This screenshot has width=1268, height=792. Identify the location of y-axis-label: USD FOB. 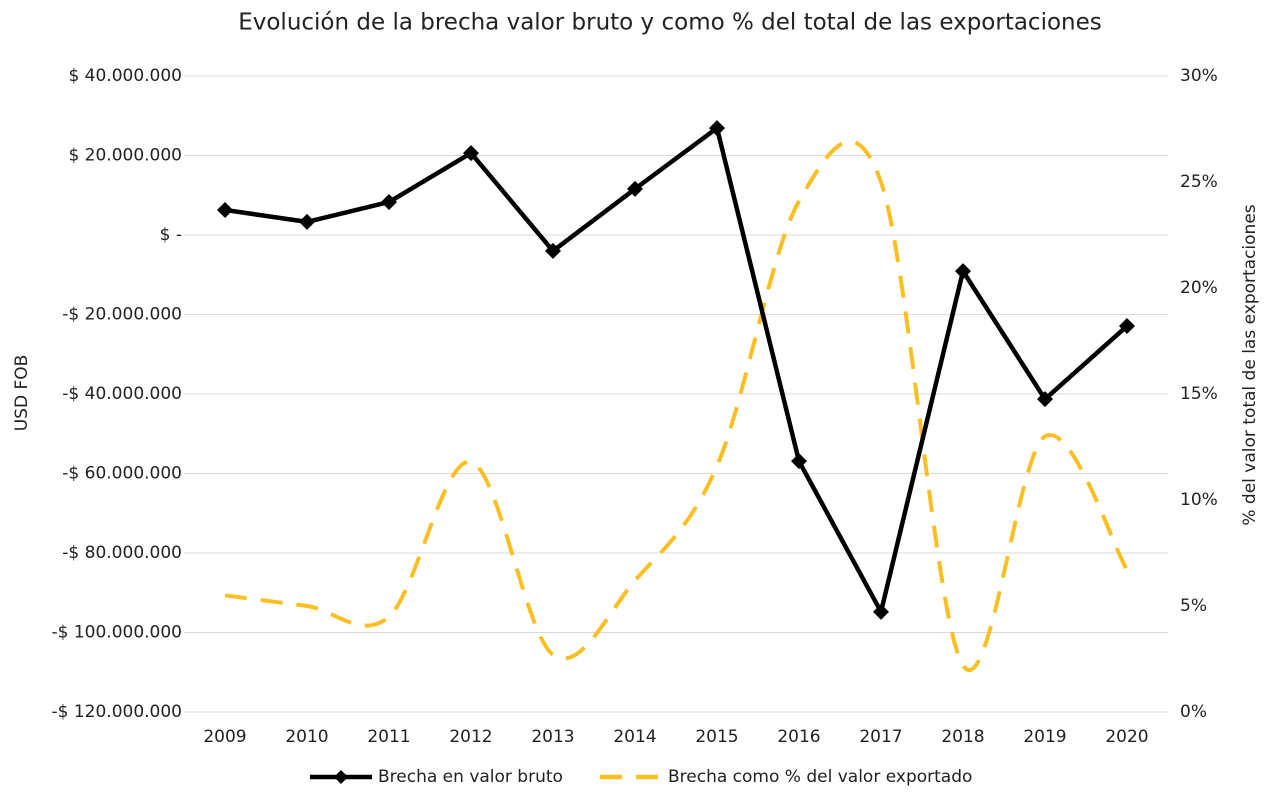
(22, 393).